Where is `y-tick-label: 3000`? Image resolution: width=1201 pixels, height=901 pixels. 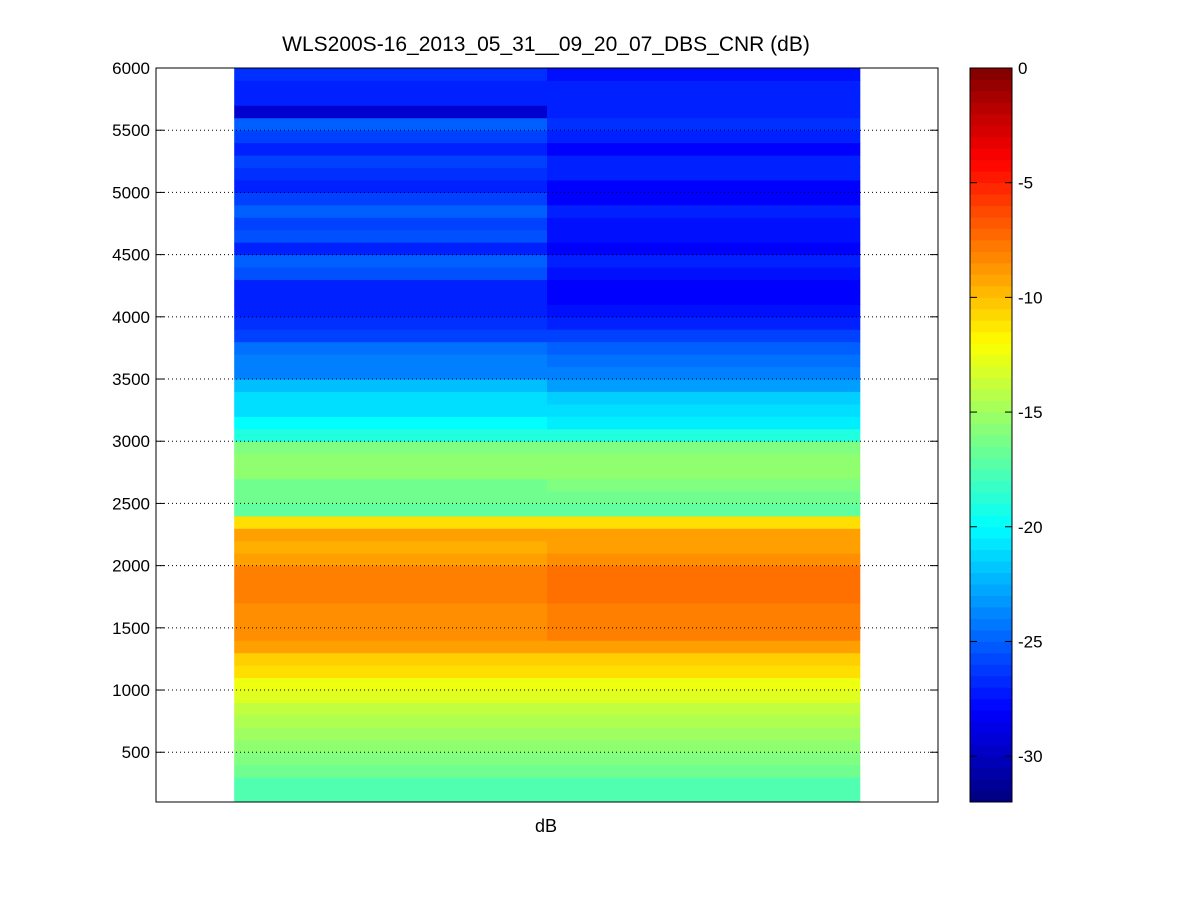 y-tick-label: 3000 is located at coordinates (131, 441).